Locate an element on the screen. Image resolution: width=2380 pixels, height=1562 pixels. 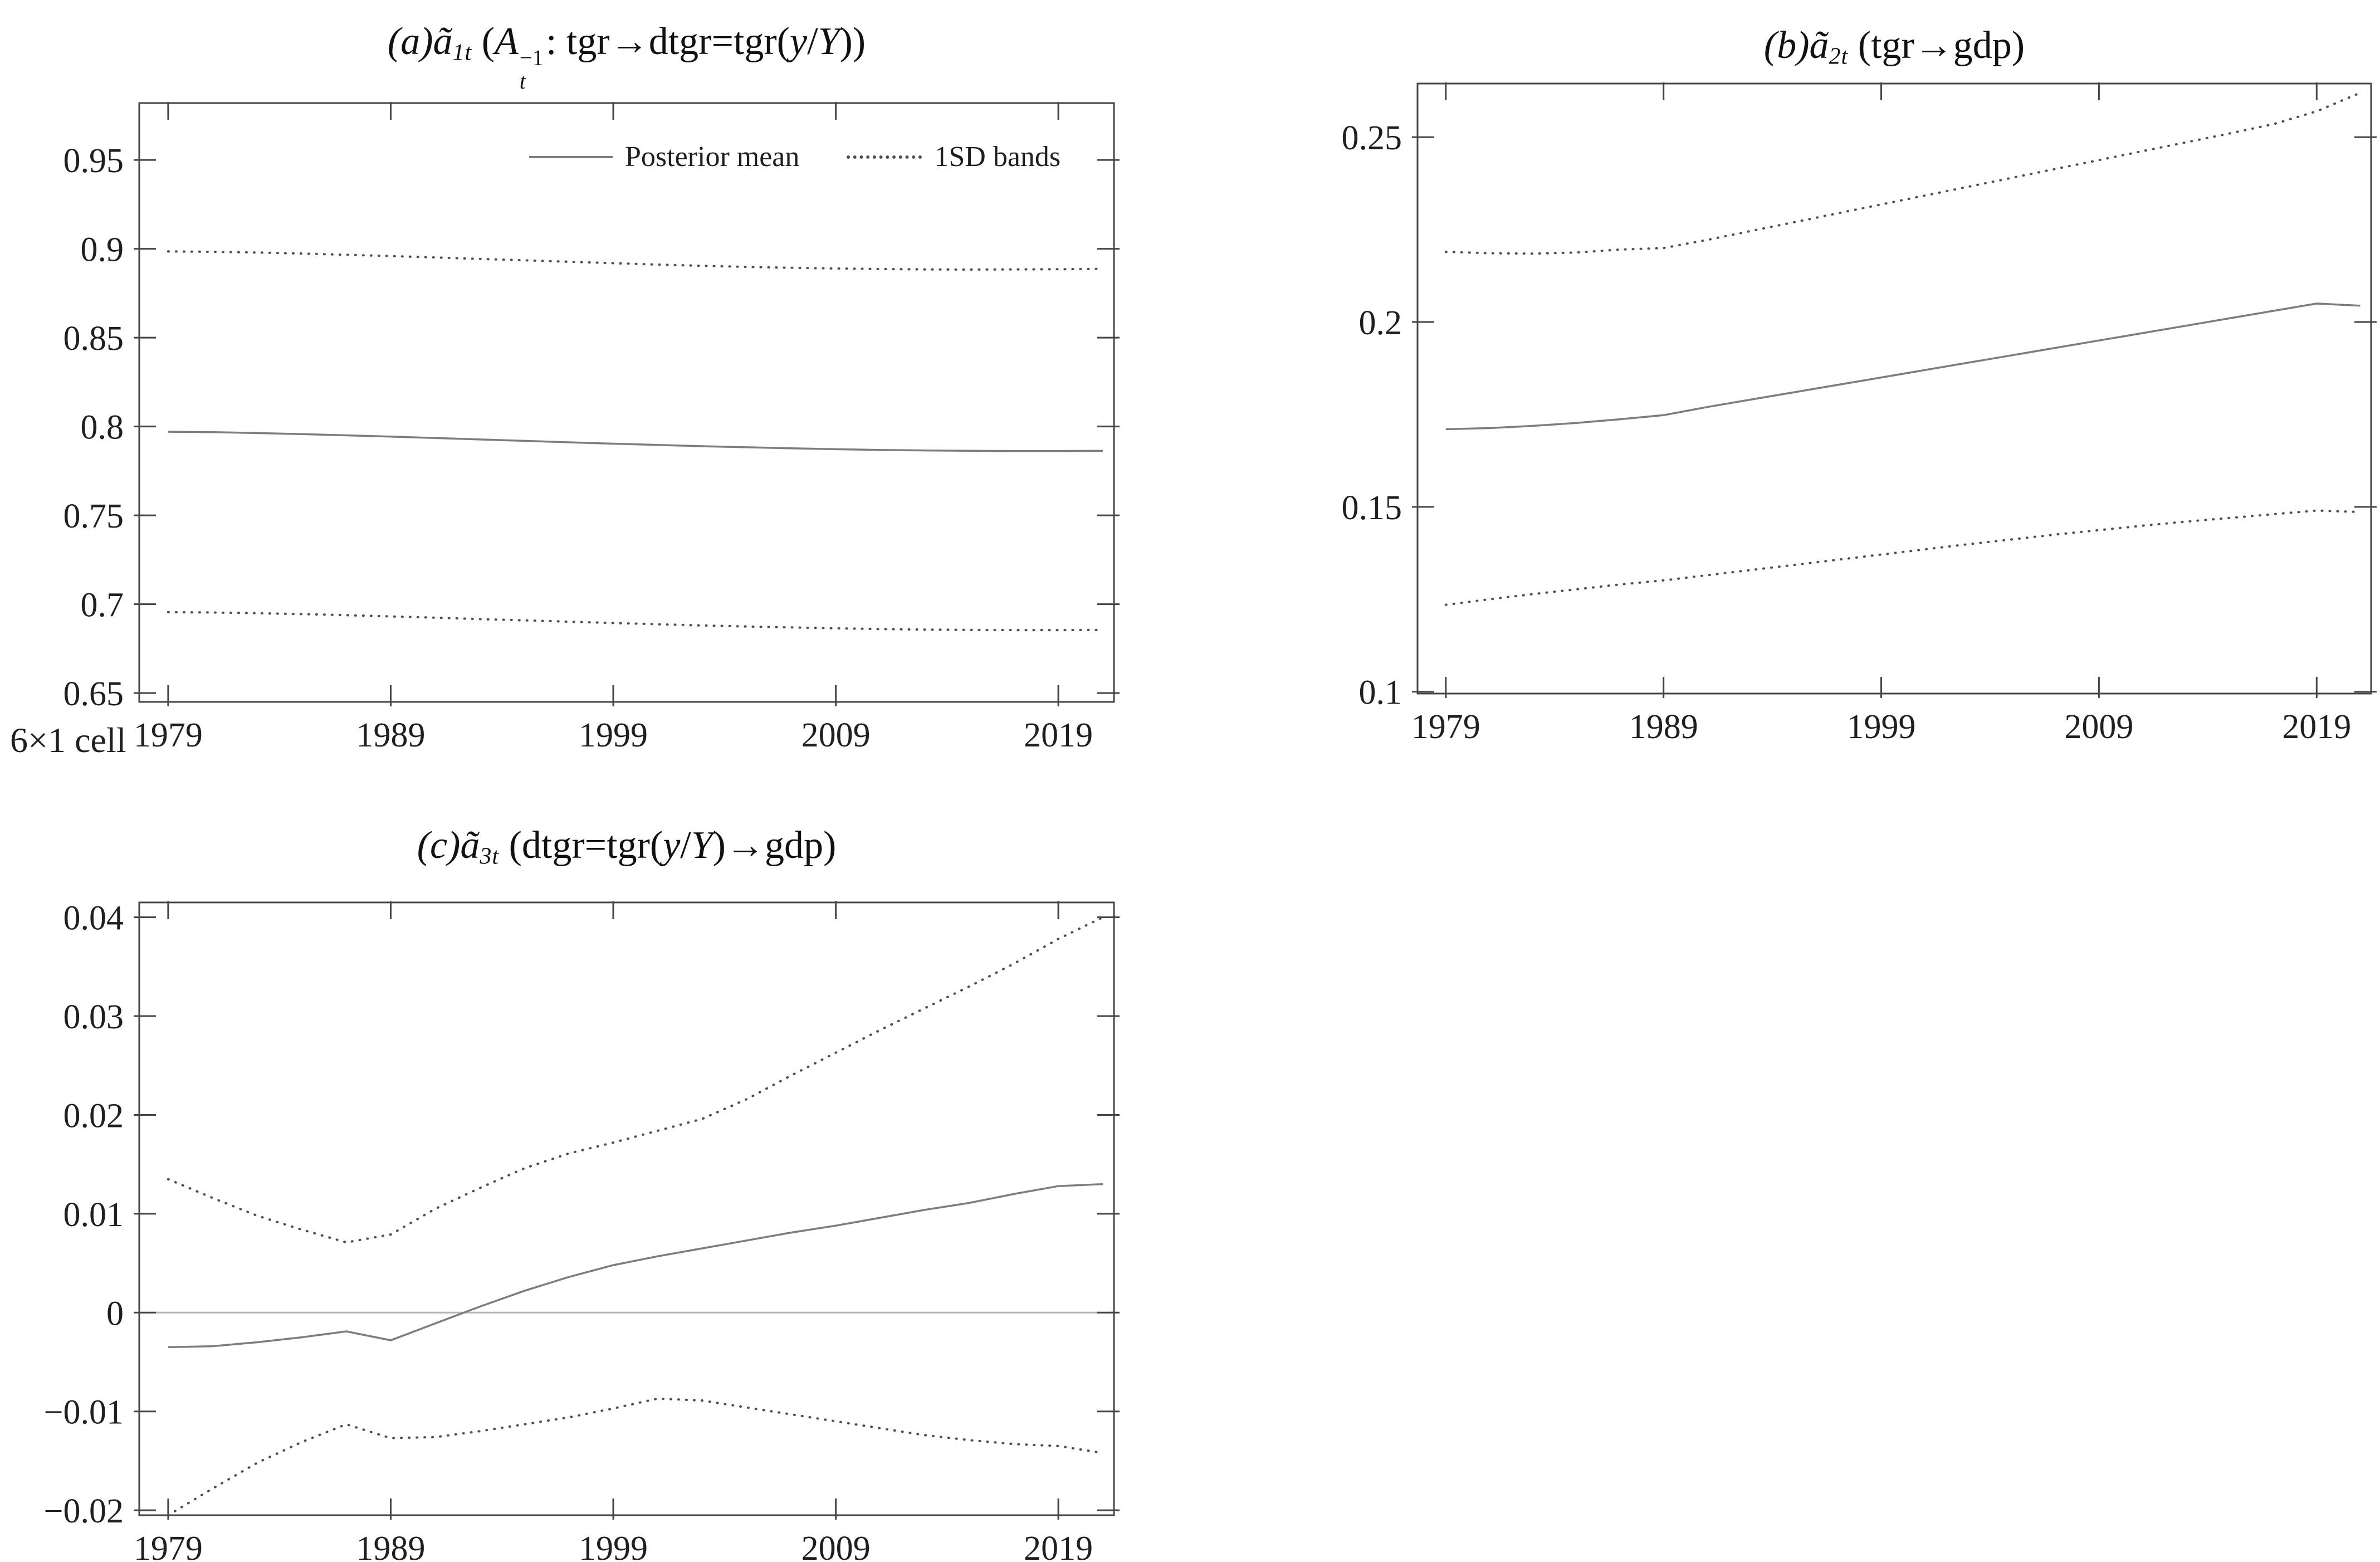
y-tick-label: −0.01 is located at coordinates (84, 1413).